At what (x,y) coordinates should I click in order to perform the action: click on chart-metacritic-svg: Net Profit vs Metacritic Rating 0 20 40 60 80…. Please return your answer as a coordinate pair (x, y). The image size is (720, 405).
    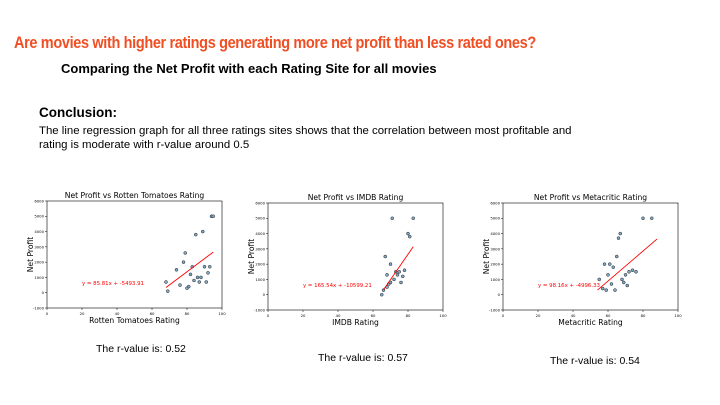
    Looking at the image, I should click on (582, 260).